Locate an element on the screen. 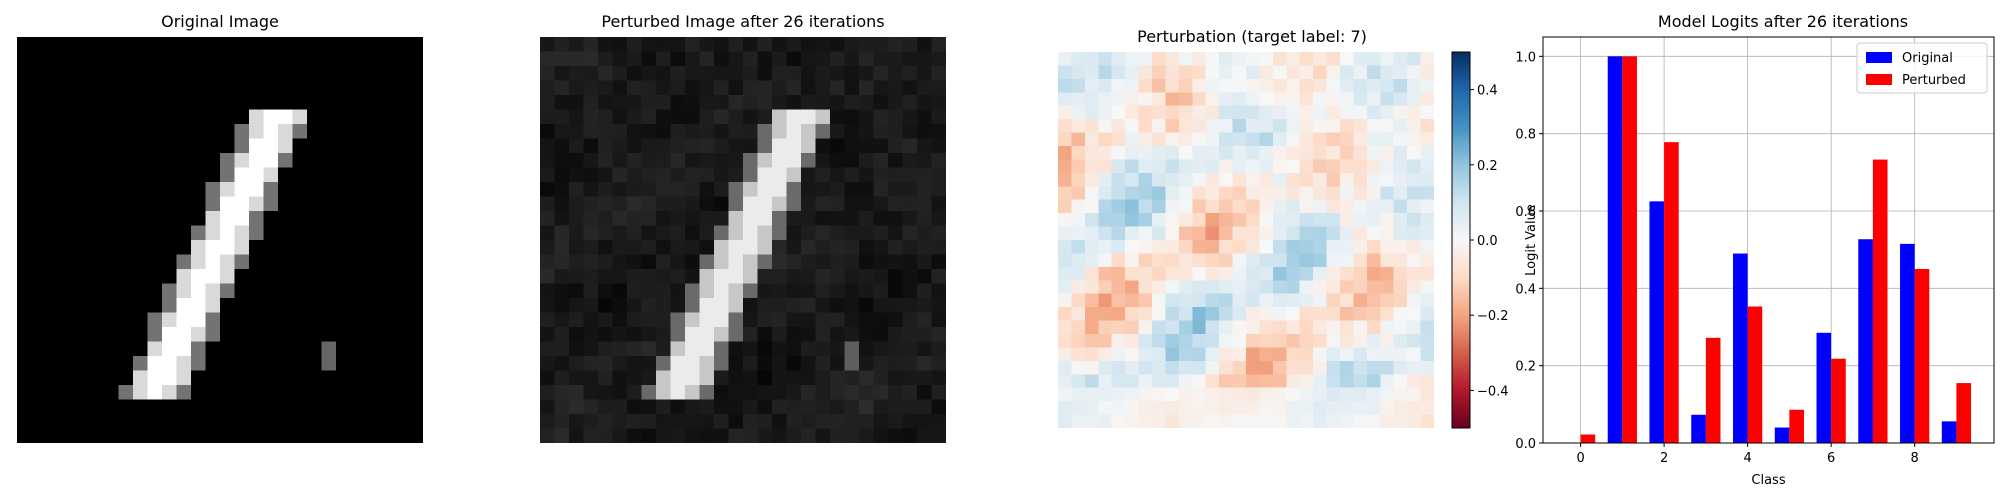  colorbar is located at coordinates (1461, 240).